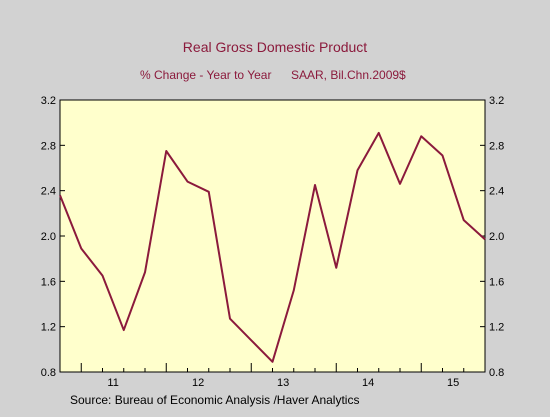 The width and height of the screenshot is (550, 417). What do you see at coordinates (496, 101) in the screenshot?
I see `y-tick-label-right: 3.2` at bounding box center [496, 101].